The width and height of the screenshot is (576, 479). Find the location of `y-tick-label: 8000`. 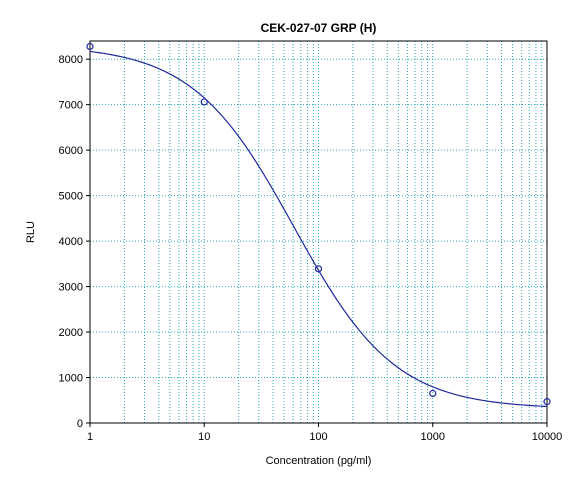

y-tick-label: 8000 is located at coordinates (71, 60).